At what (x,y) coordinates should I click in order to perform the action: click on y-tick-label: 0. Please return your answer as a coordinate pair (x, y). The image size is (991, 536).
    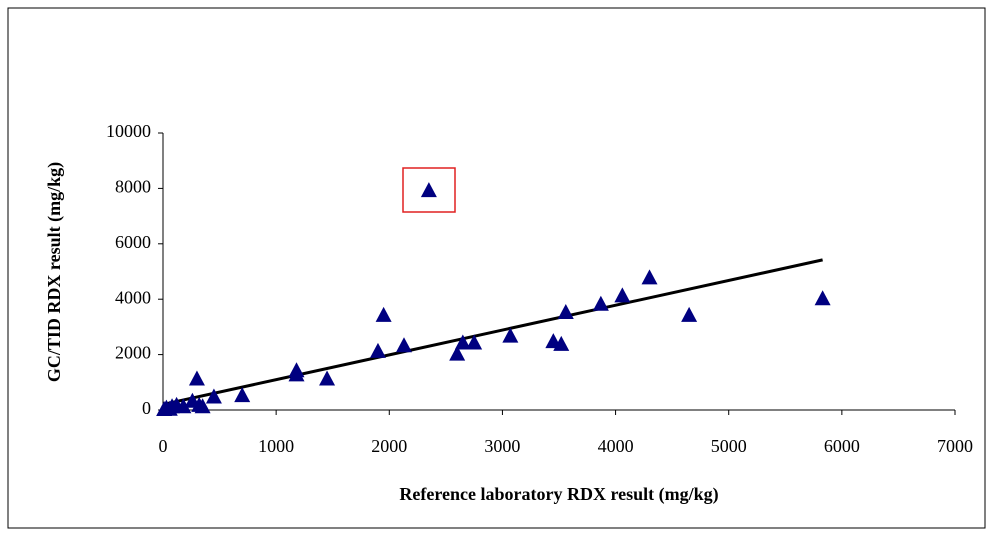
    Looking at the image, I should click on (146, 408).